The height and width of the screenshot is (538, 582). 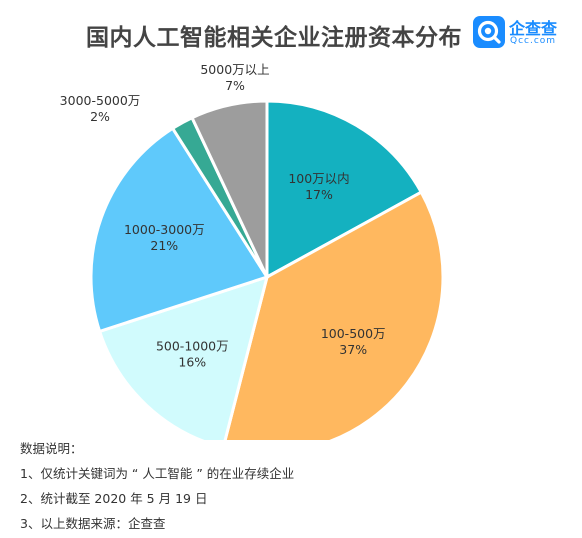 I want to click on note-item-3: 3、以上数据来源：企查查, so click(x=93, y=523).